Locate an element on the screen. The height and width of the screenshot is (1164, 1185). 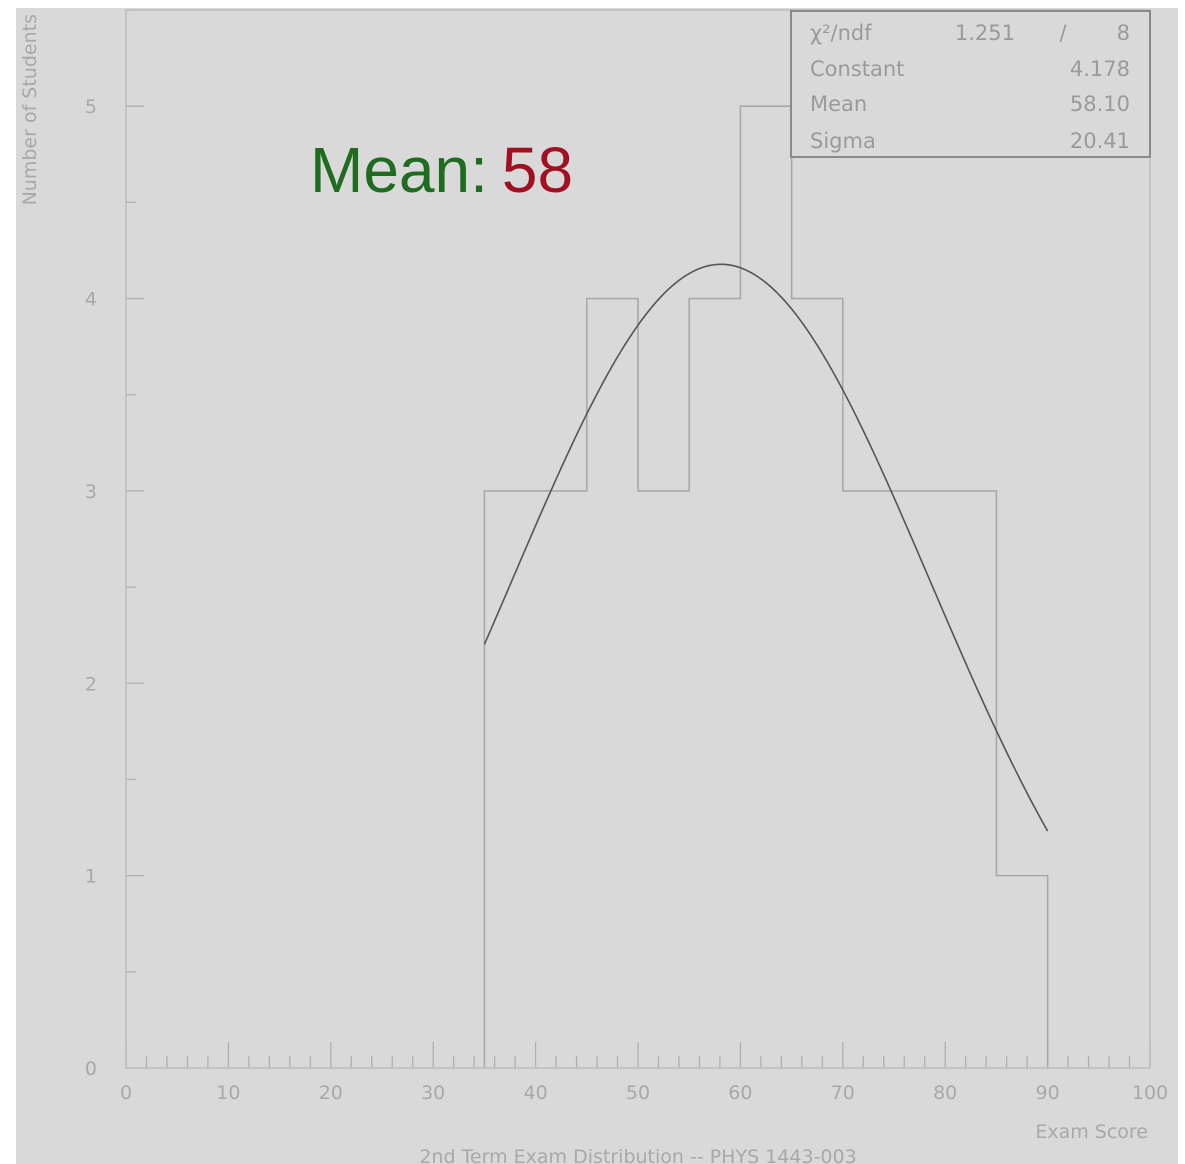
mean-annotation: Mean: 58 is located at coordinates (441, 170).